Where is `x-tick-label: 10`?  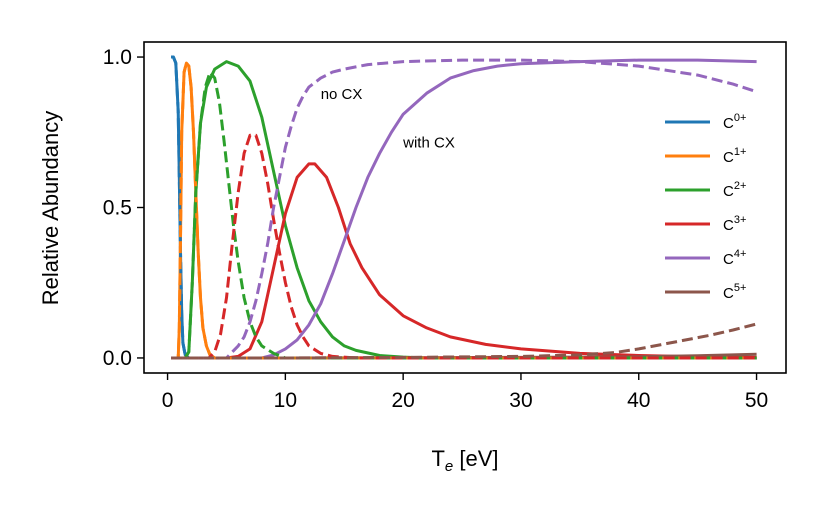 x-tick-label: 10 is located at coordinates (285, 400).